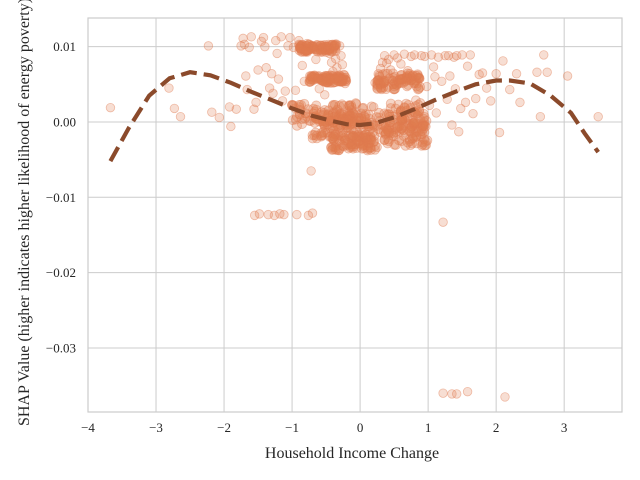  What do you see at coordinates (61, 272) in the screenshot?
I see `y-tick-label: −0.02` at bounding box center [61, 272].